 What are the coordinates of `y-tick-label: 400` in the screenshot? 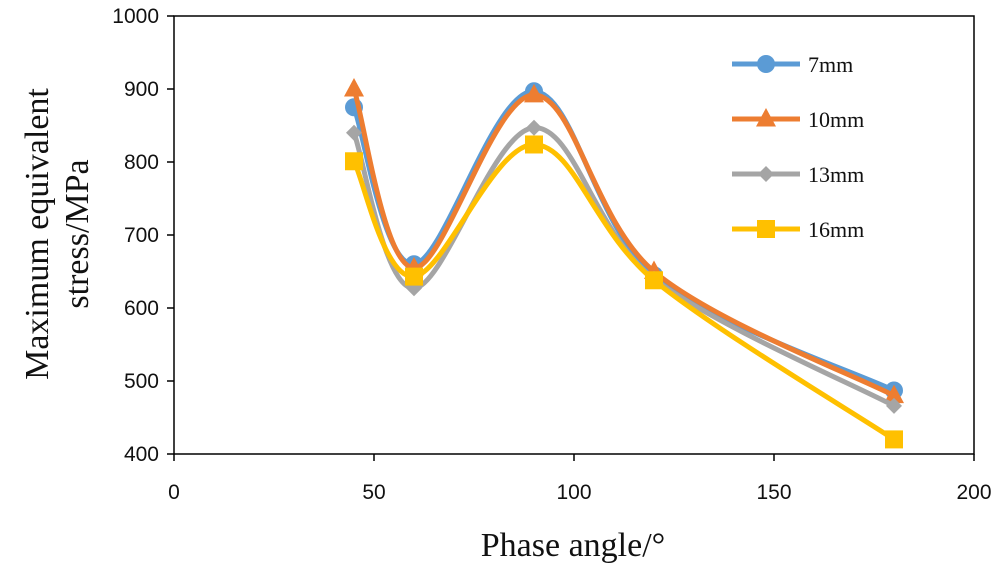 It's located at (141, 454).